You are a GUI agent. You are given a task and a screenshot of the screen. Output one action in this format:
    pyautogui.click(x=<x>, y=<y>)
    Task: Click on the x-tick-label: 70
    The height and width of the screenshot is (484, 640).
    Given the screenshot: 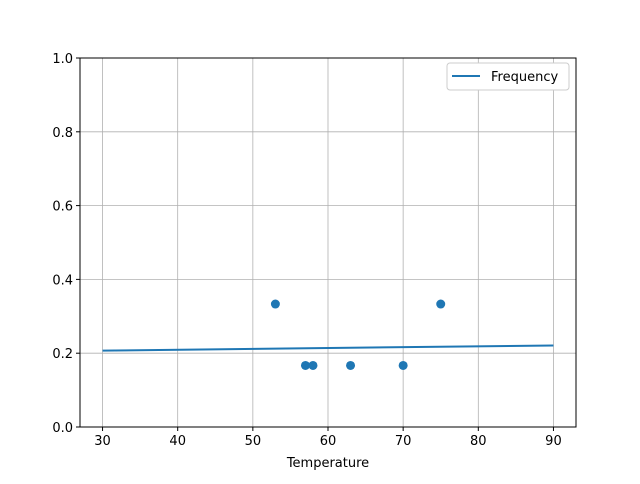 What is the action you would take?
    pyautogui.click(x=403, y=441)
    